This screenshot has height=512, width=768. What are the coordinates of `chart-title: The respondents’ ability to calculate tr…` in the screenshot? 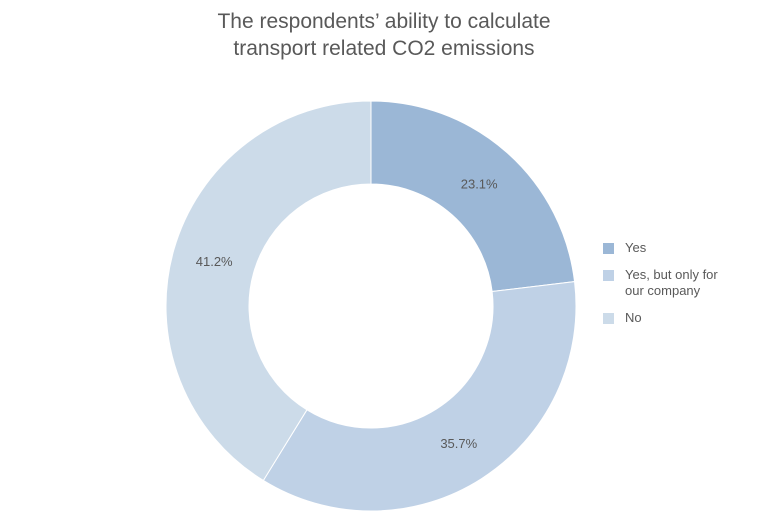 It's located at (384, 35).